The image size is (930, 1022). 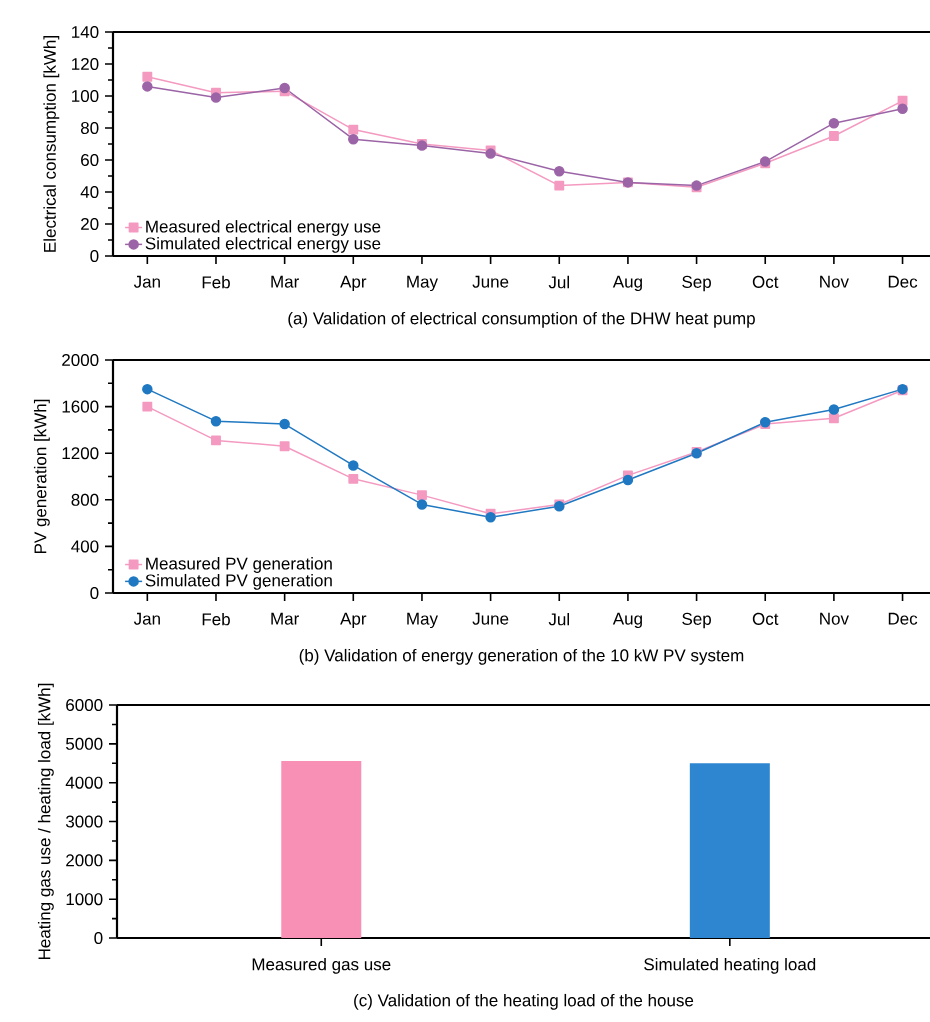 What do you see at coordinates (84, 705) in the screenshot?
I see `y-tick-label: 6000` at bounding box center [84, 705].